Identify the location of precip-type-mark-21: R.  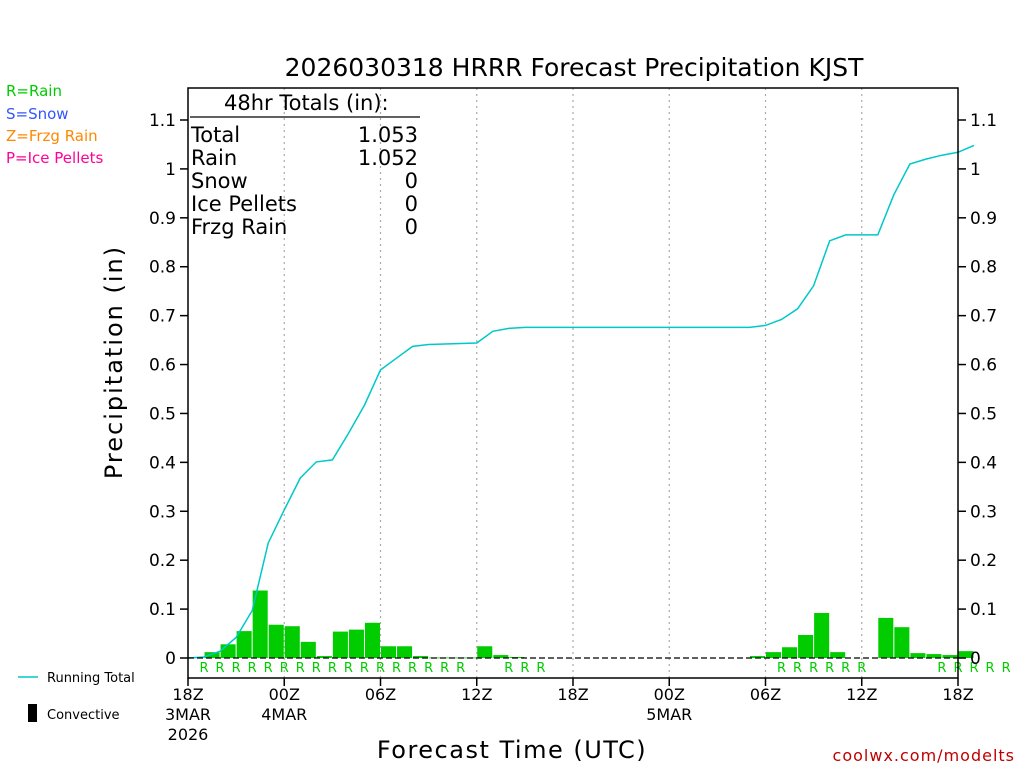
(540, 668).